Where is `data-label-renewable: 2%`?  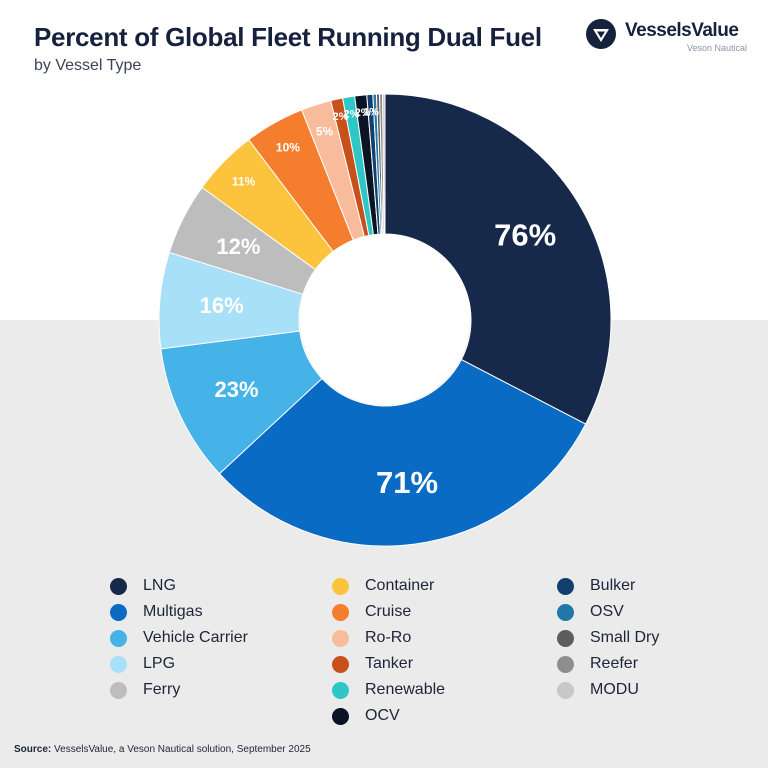
data-label-renewable: 2% is located at coordinates (352, 115).